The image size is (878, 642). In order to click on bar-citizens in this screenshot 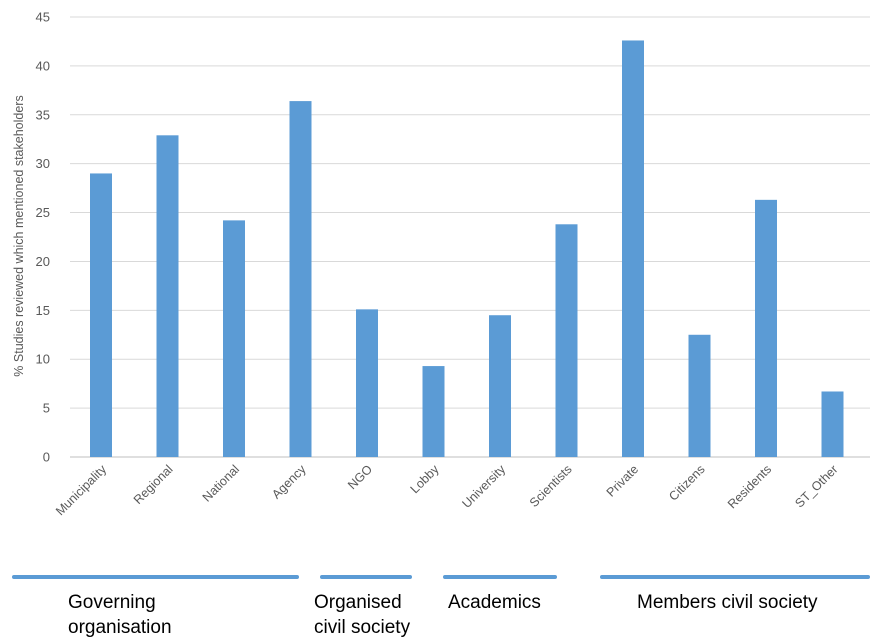, I will do `click(699, 395)`.